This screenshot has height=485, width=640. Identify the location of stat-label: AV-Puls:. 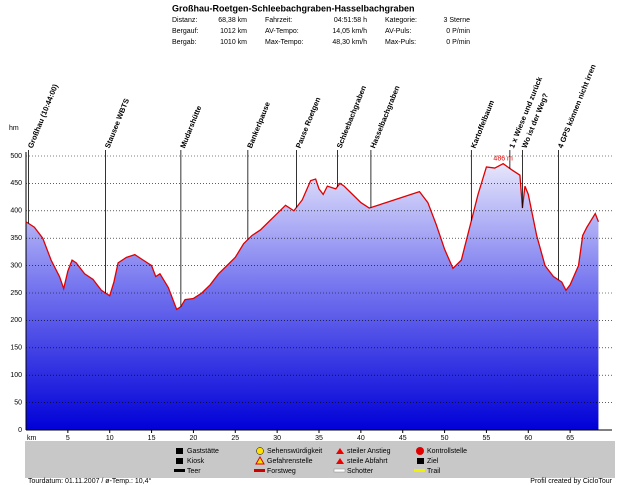
(398, 31).